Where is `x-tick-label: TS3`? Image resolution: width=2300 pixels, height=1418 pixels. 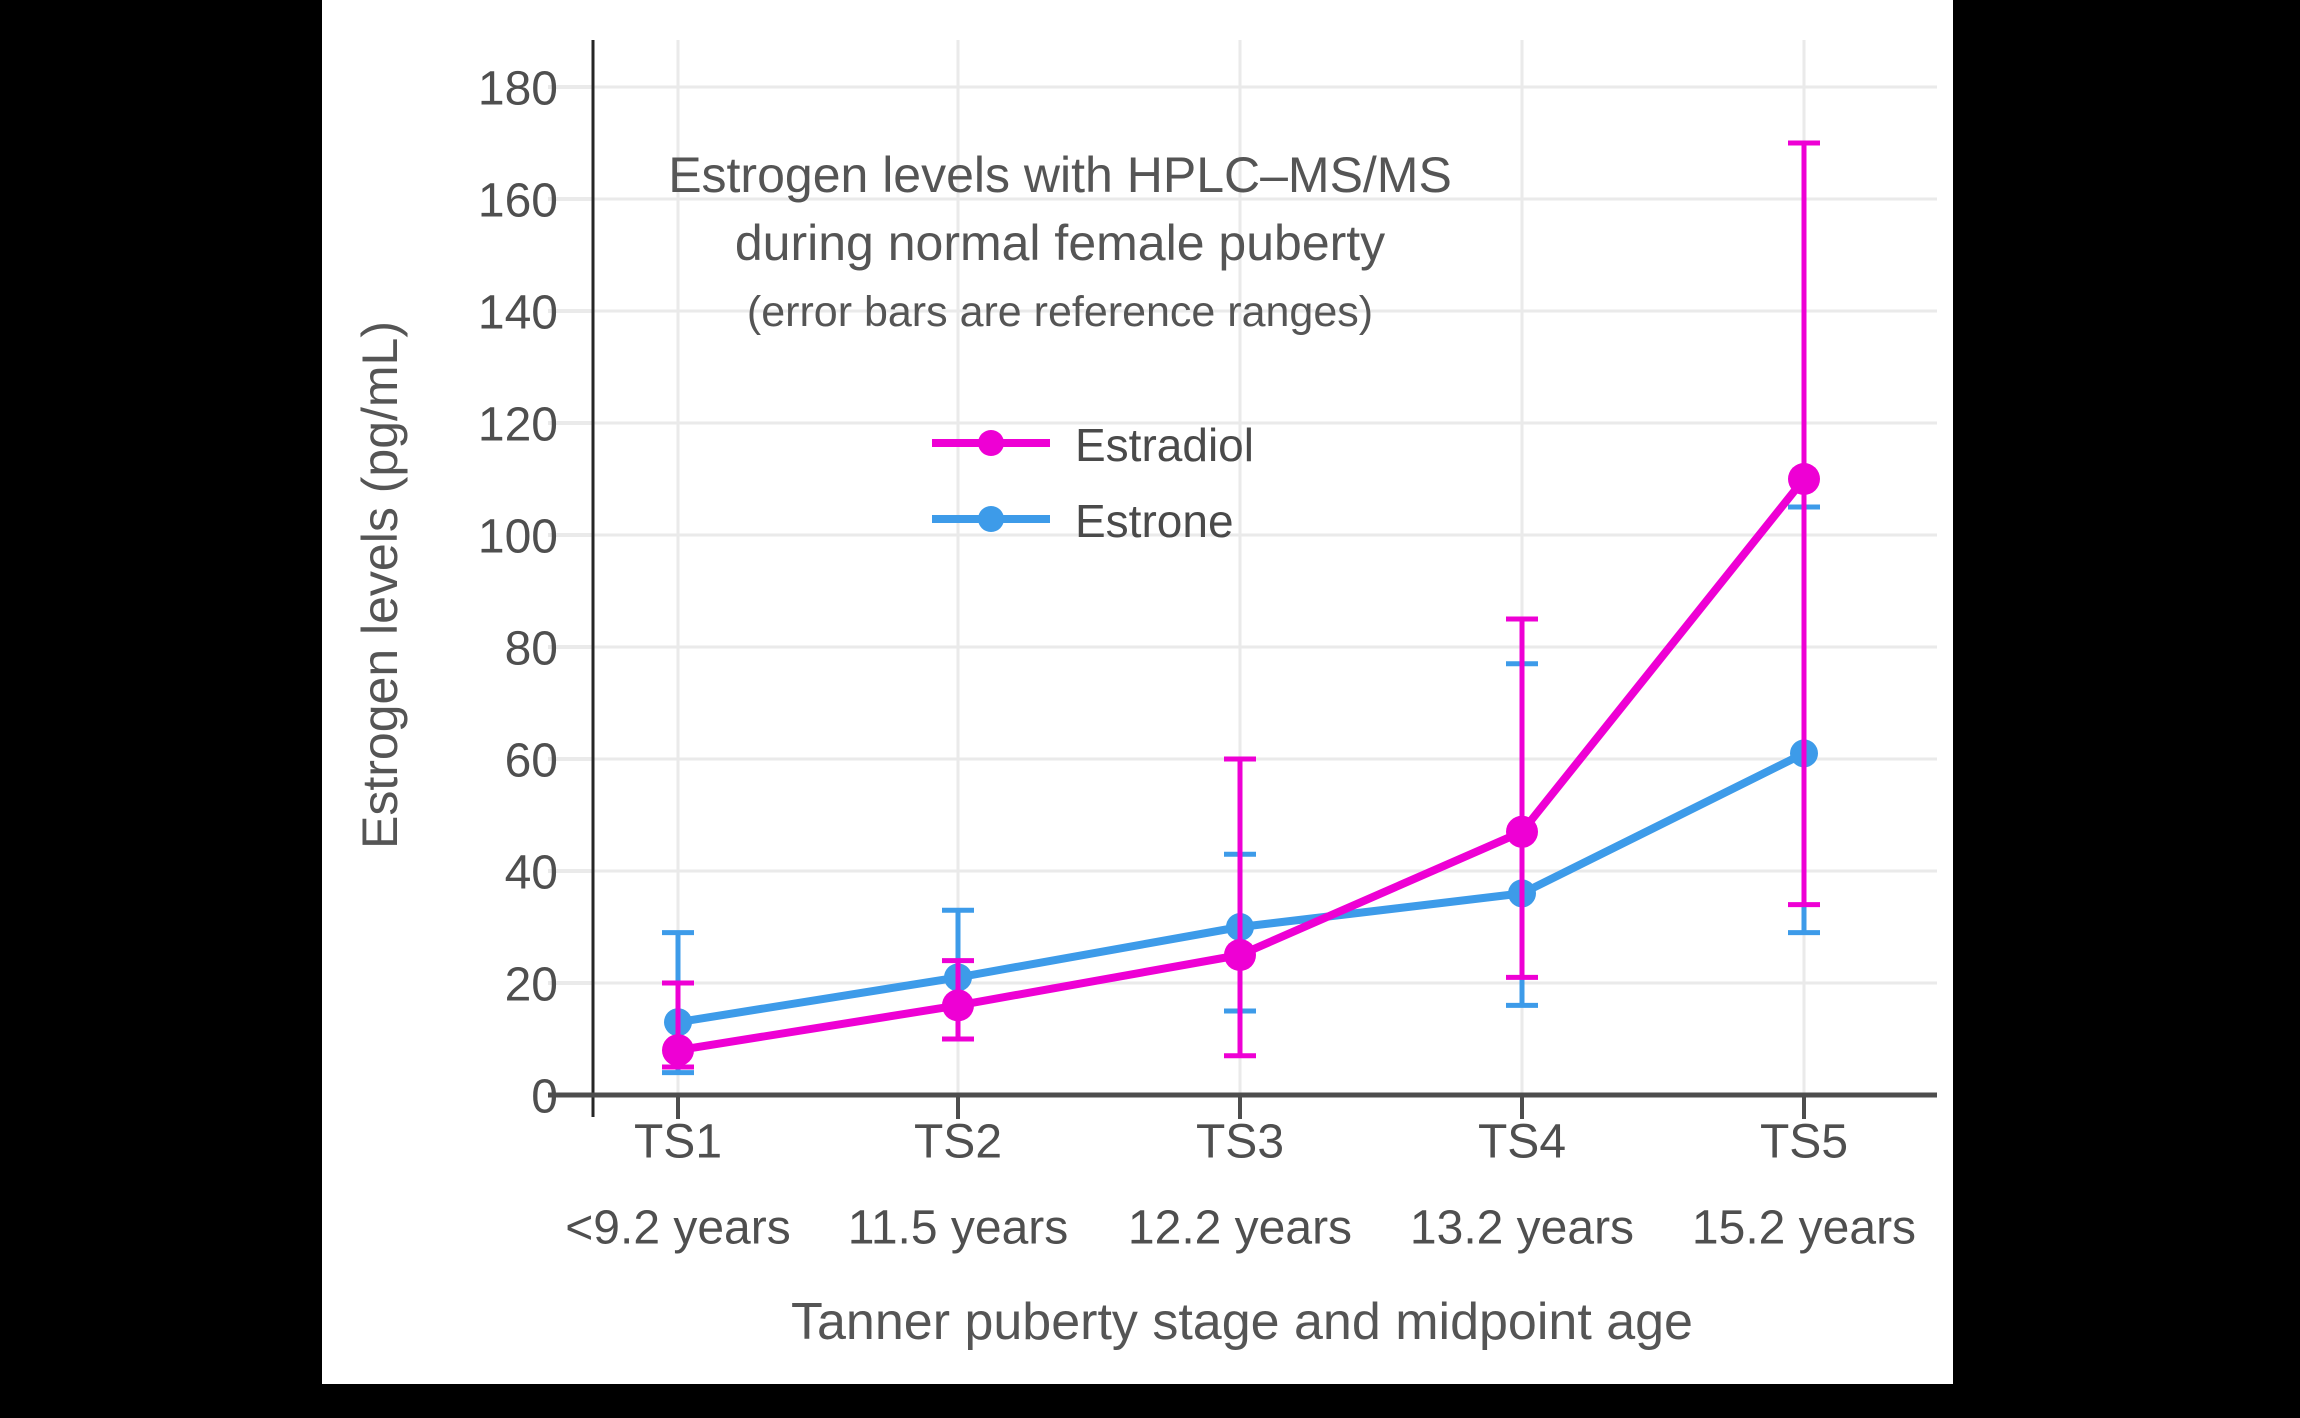
x-tick-label: TS3 is located at coordinates (1240, 1142).